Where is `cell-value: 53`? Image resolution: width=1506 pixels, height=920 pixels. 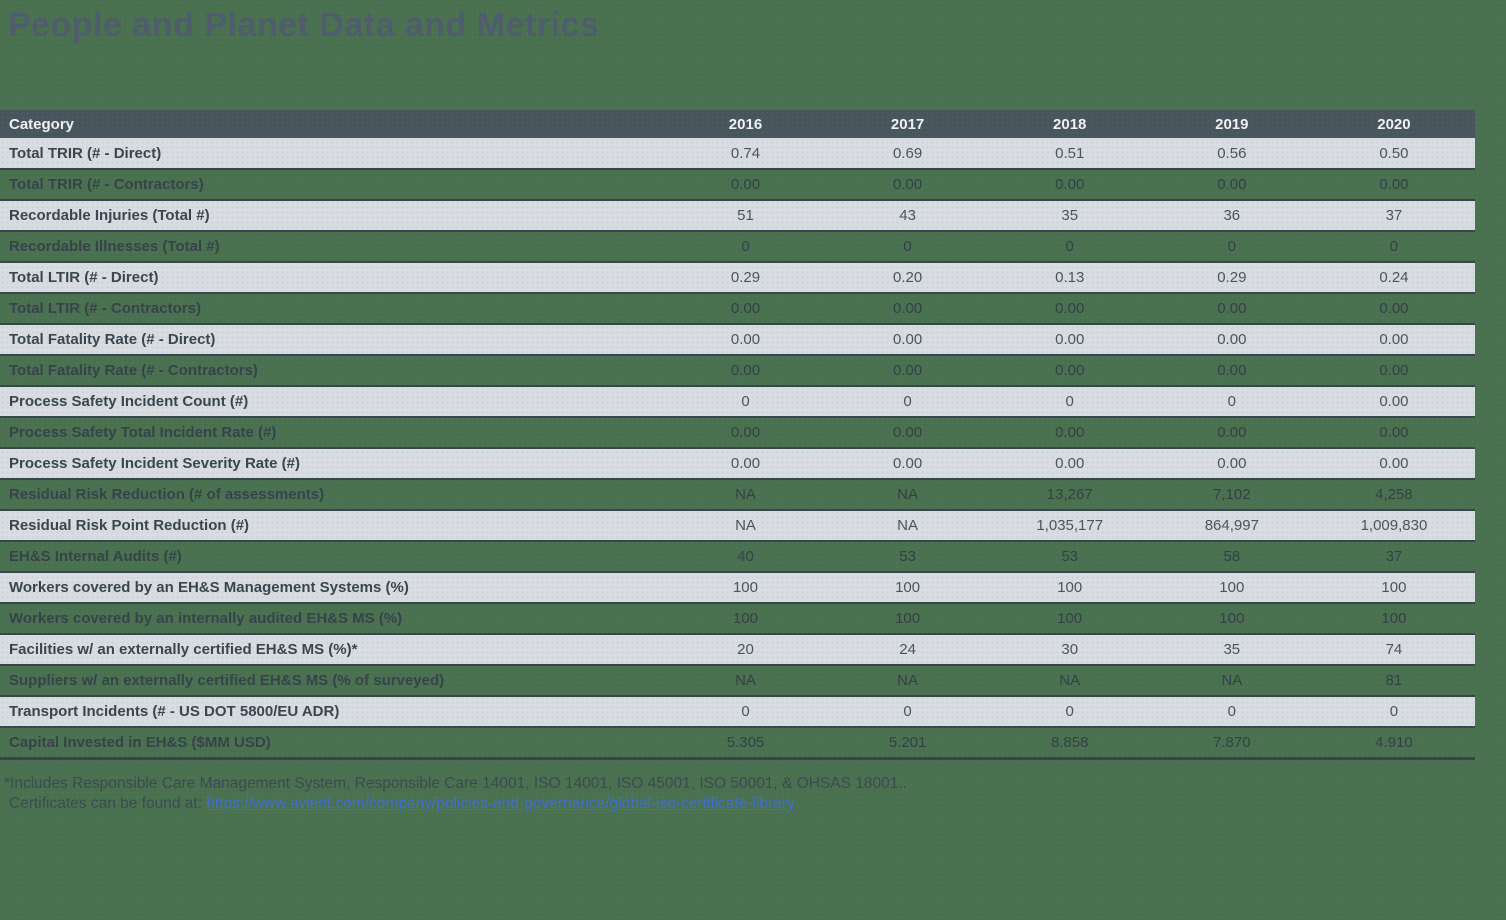 cell-value: 53 is located at coordinates (907, 556).